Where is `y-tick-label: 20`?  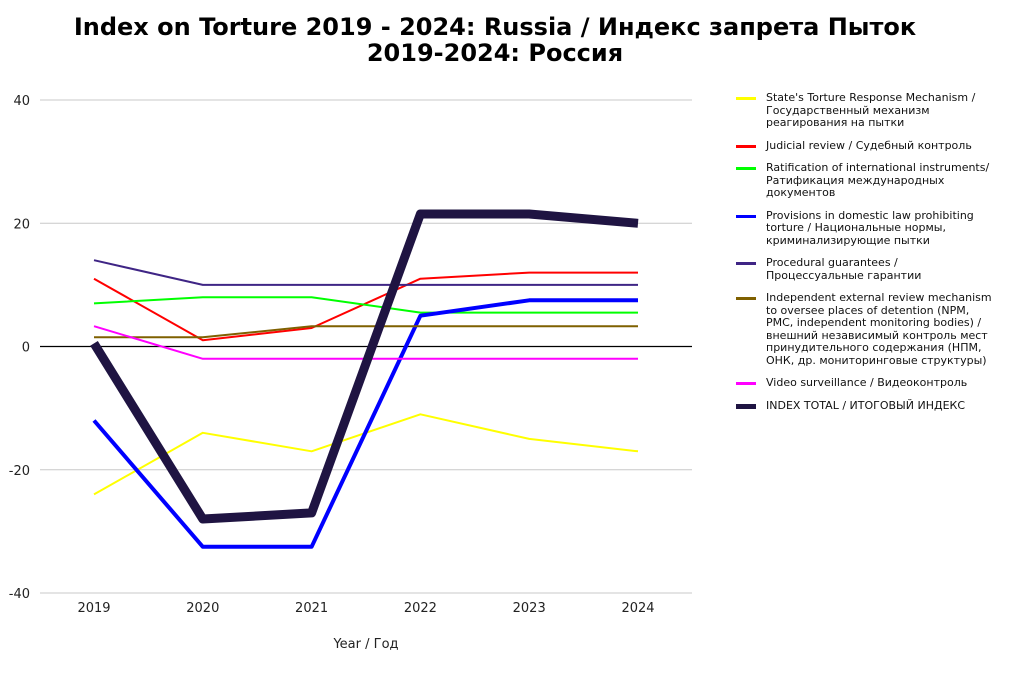 y-tick-label: 20 is located at coordinates (21, 224).